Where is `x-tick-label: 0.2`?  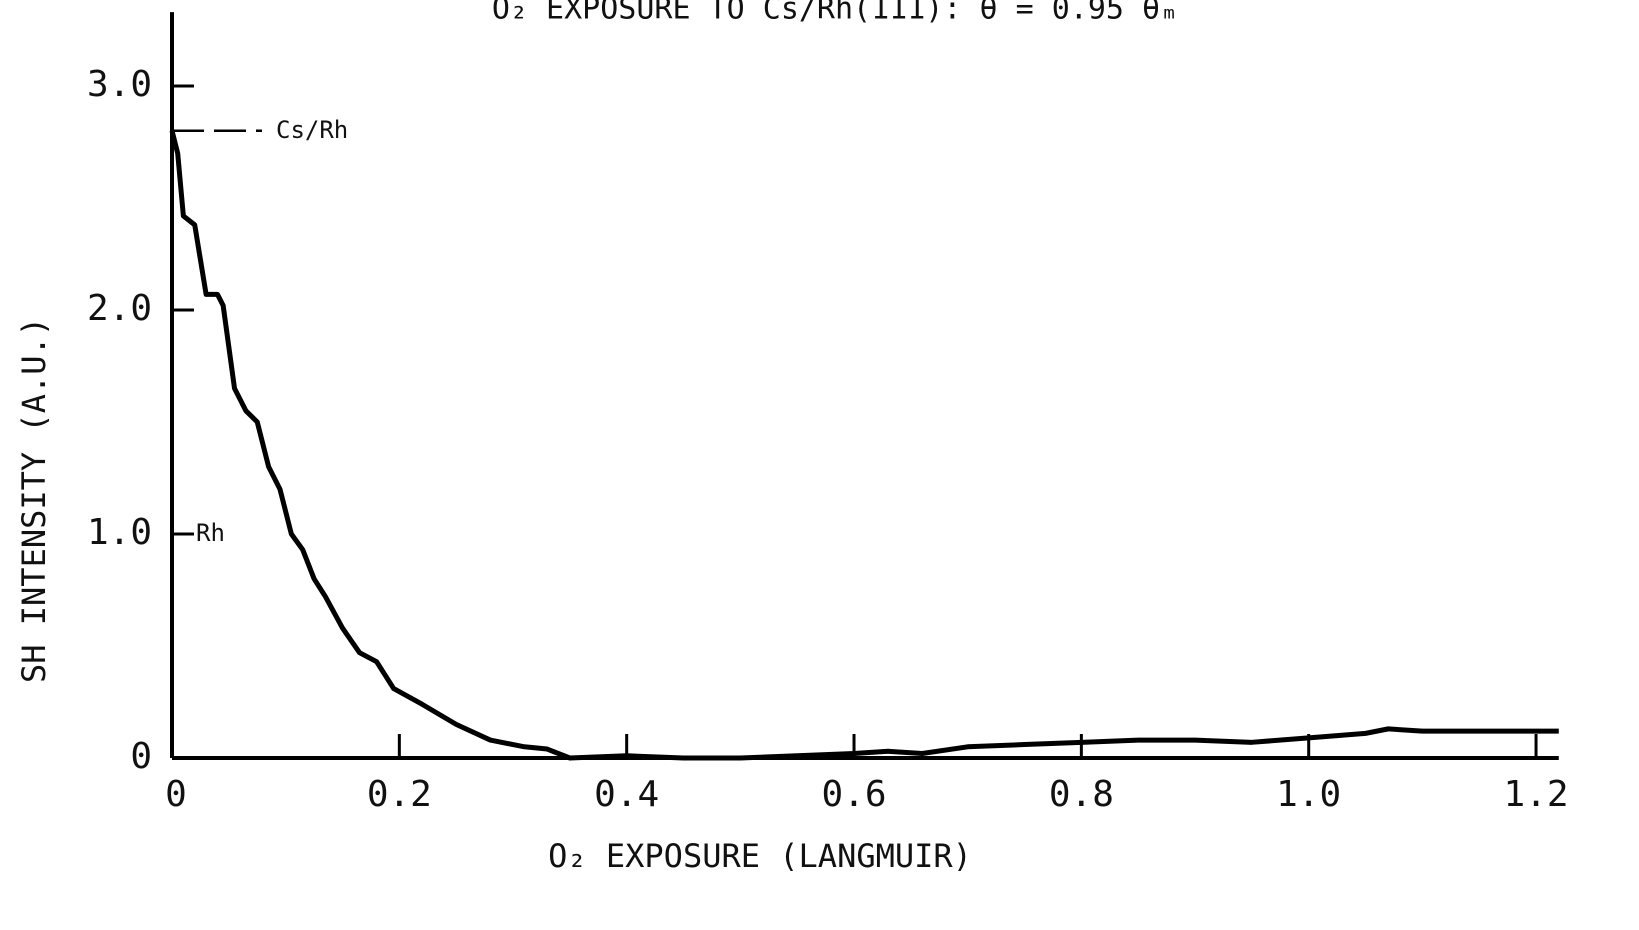
x-tick-label: 0.2 is located at coordinates (399, 794).